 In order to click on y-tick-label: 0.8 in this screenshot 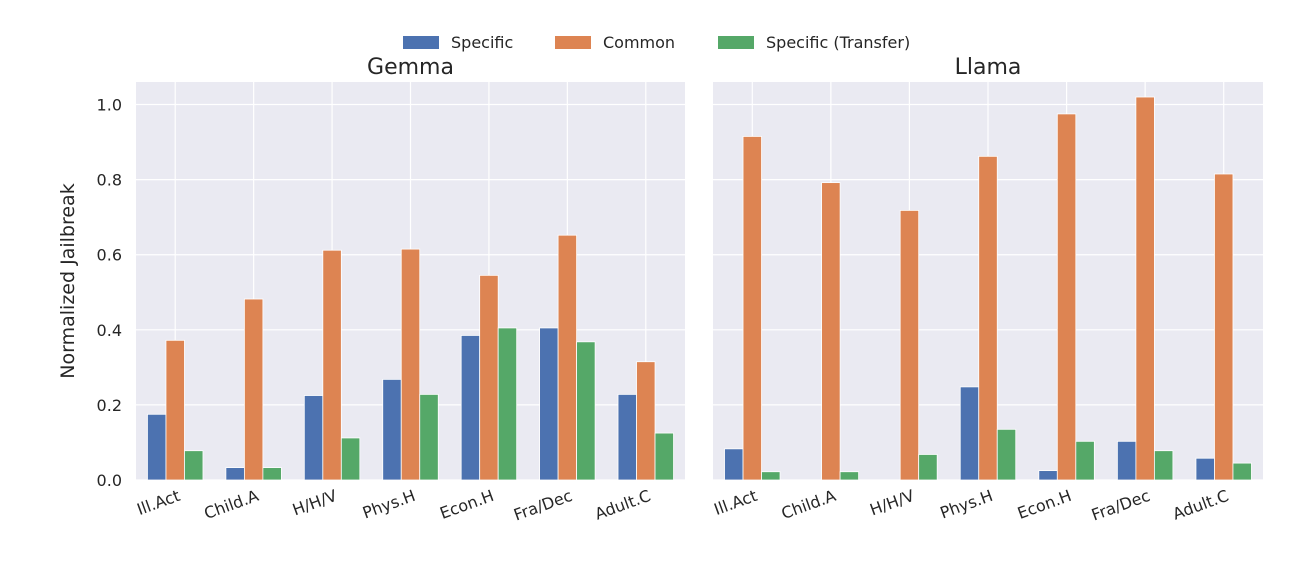, I will do `click(109, 180)`.